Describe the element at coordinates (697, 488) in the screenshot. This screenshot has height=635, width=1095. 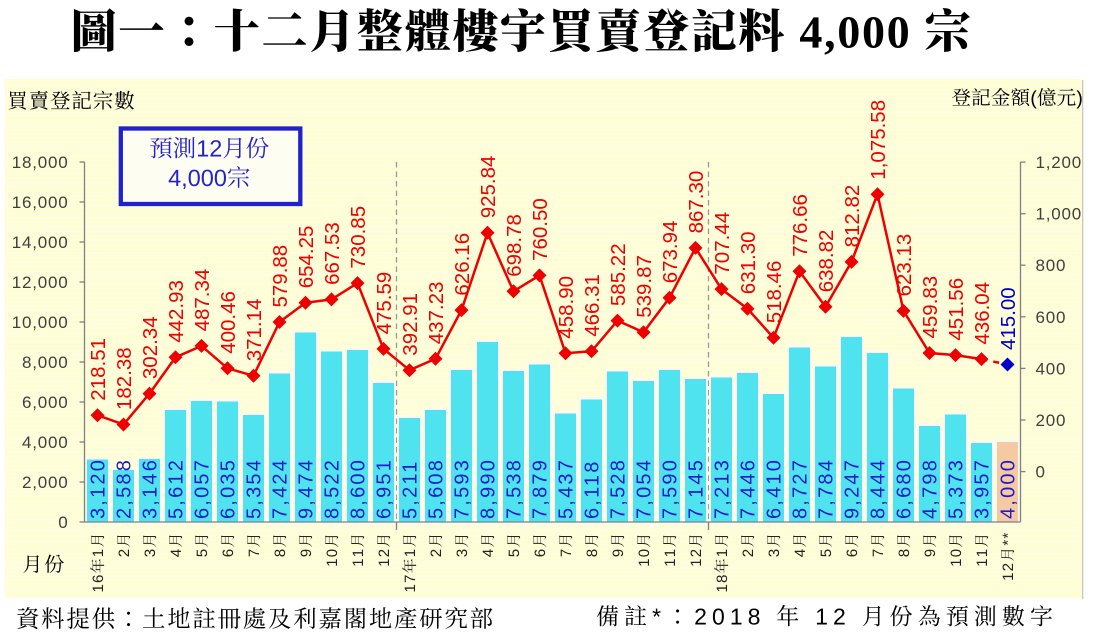
I see `svg-text: 7,145` at that location.